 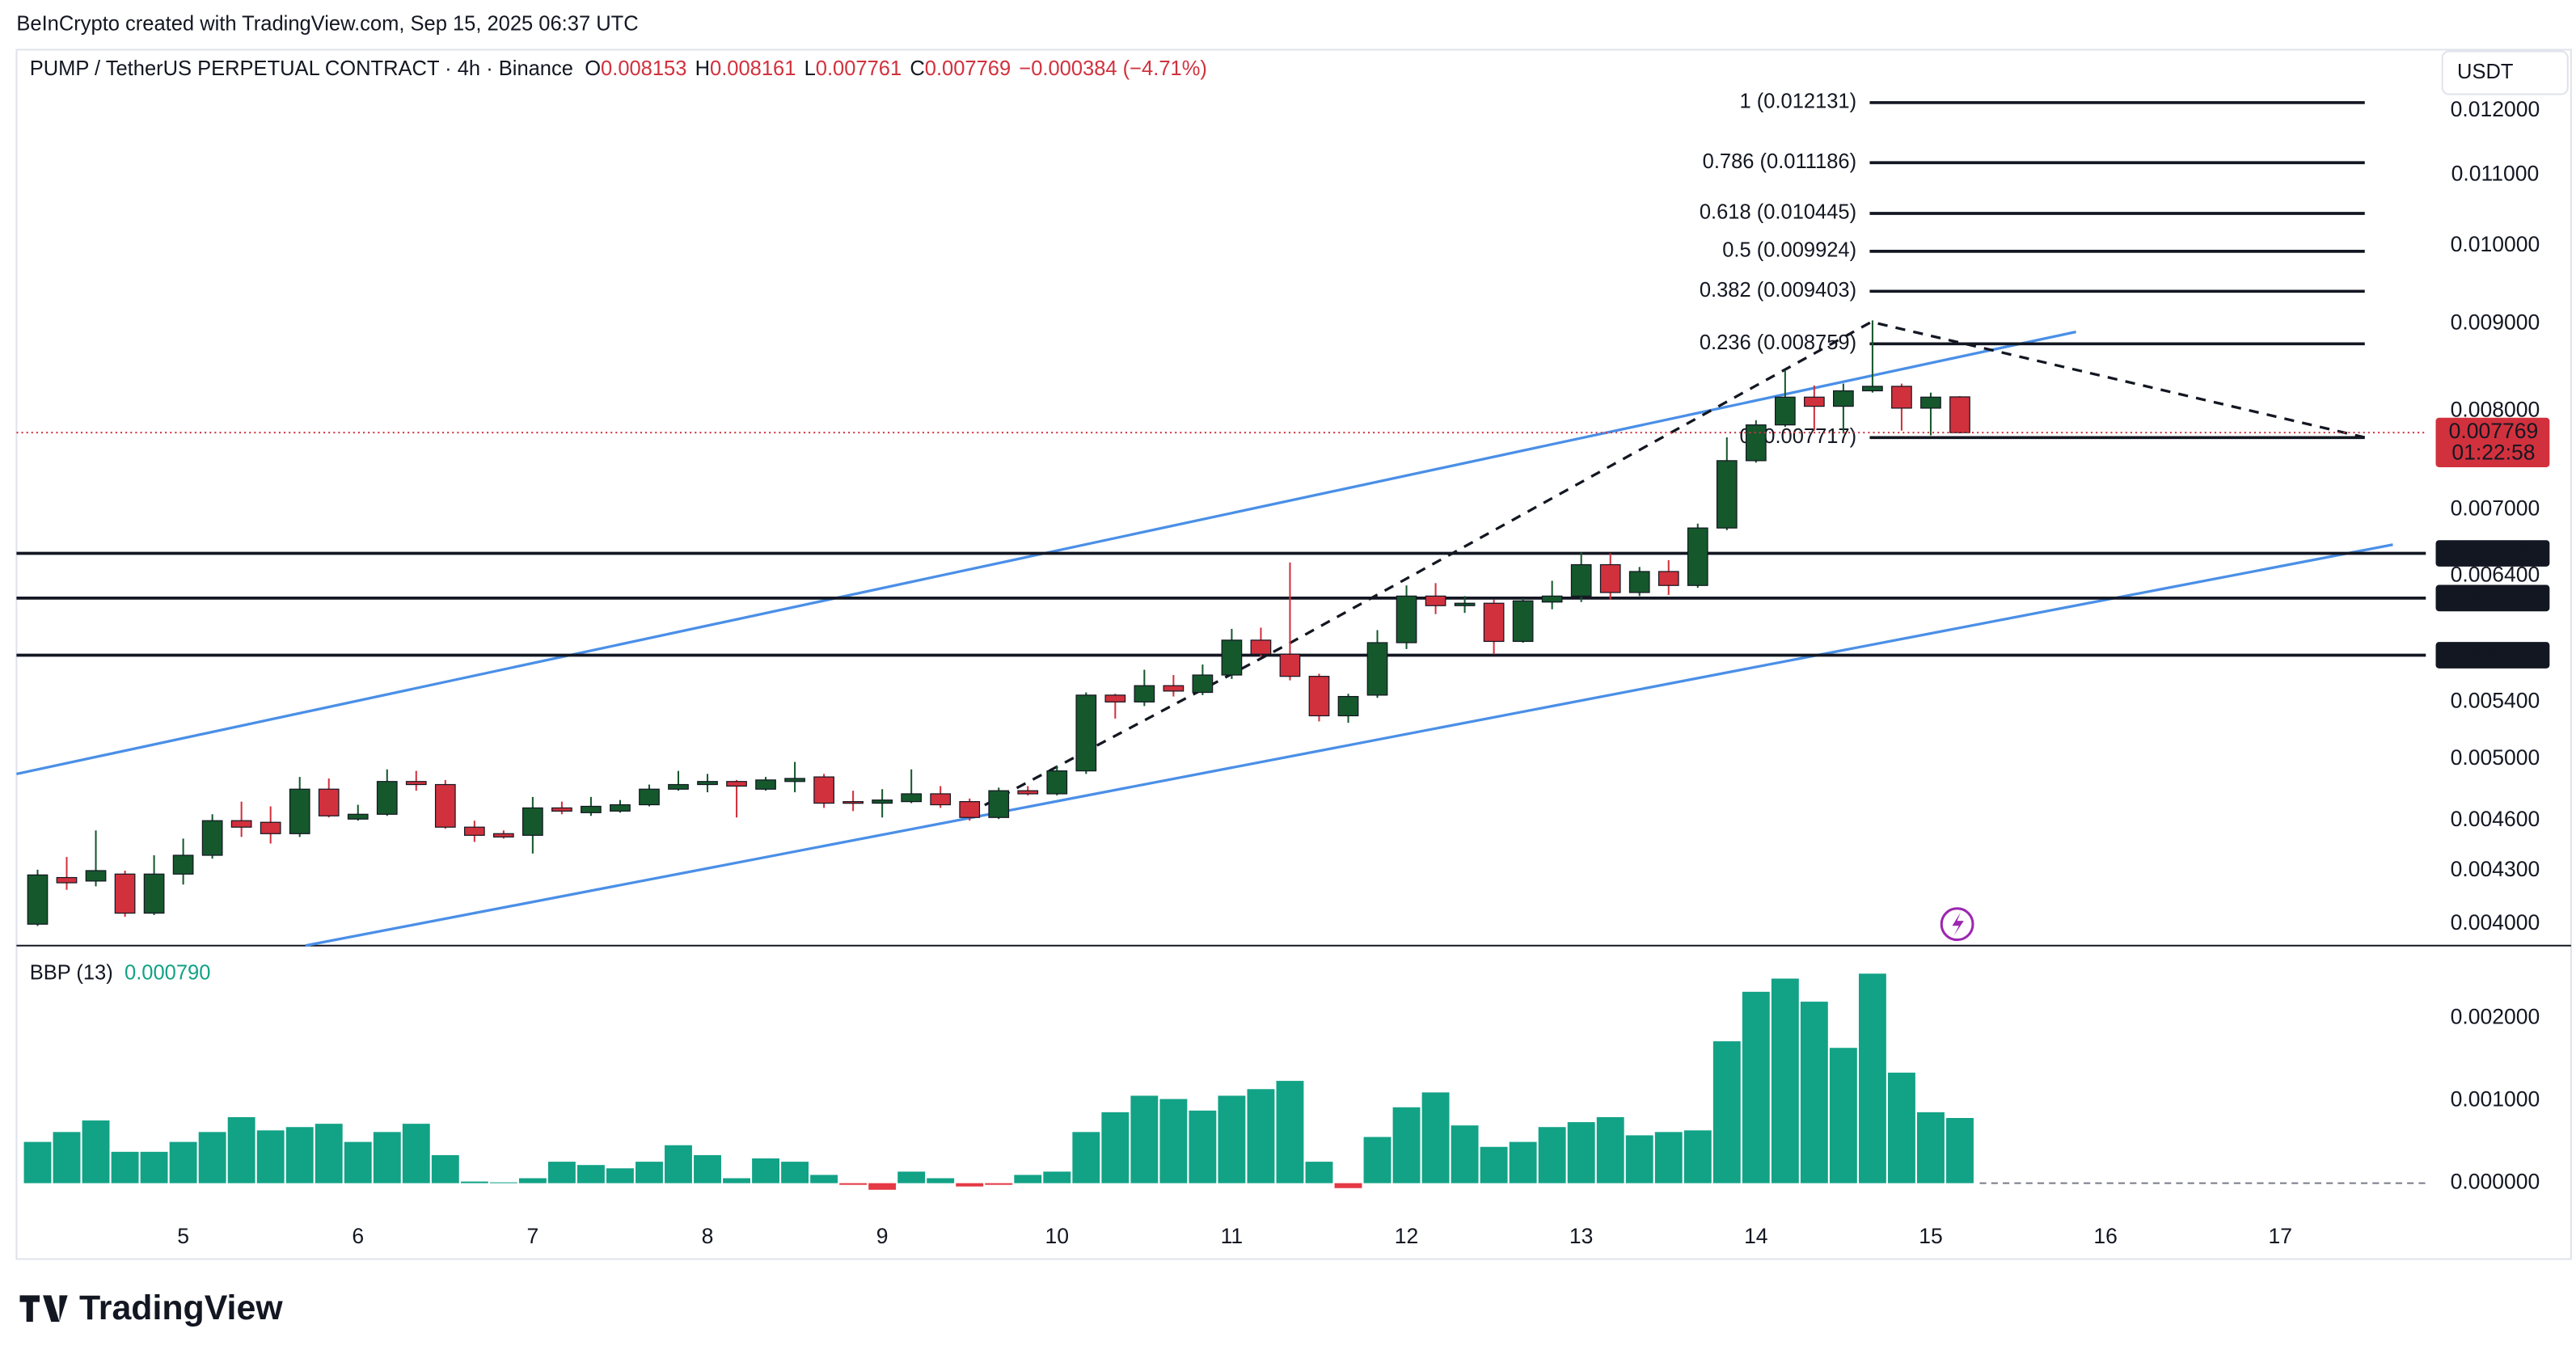 What do you see at coordinates (532, 1236) in the screenshot?
I see `x-tick-label: 7` at bounding box center [532, 1236].